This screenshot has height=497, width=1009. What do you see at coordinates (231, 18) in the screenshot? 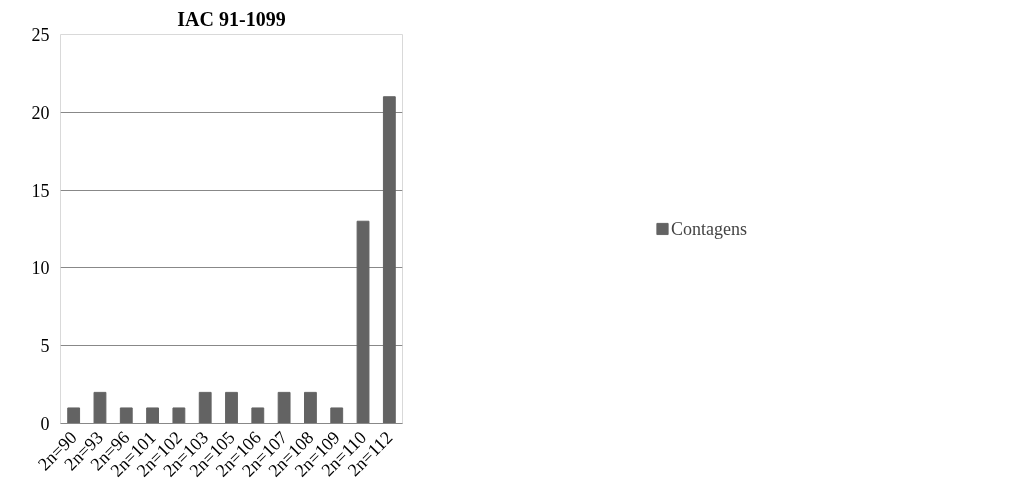
I see `chart-title: IAC 91-1099` at bounding box center [231, 18].